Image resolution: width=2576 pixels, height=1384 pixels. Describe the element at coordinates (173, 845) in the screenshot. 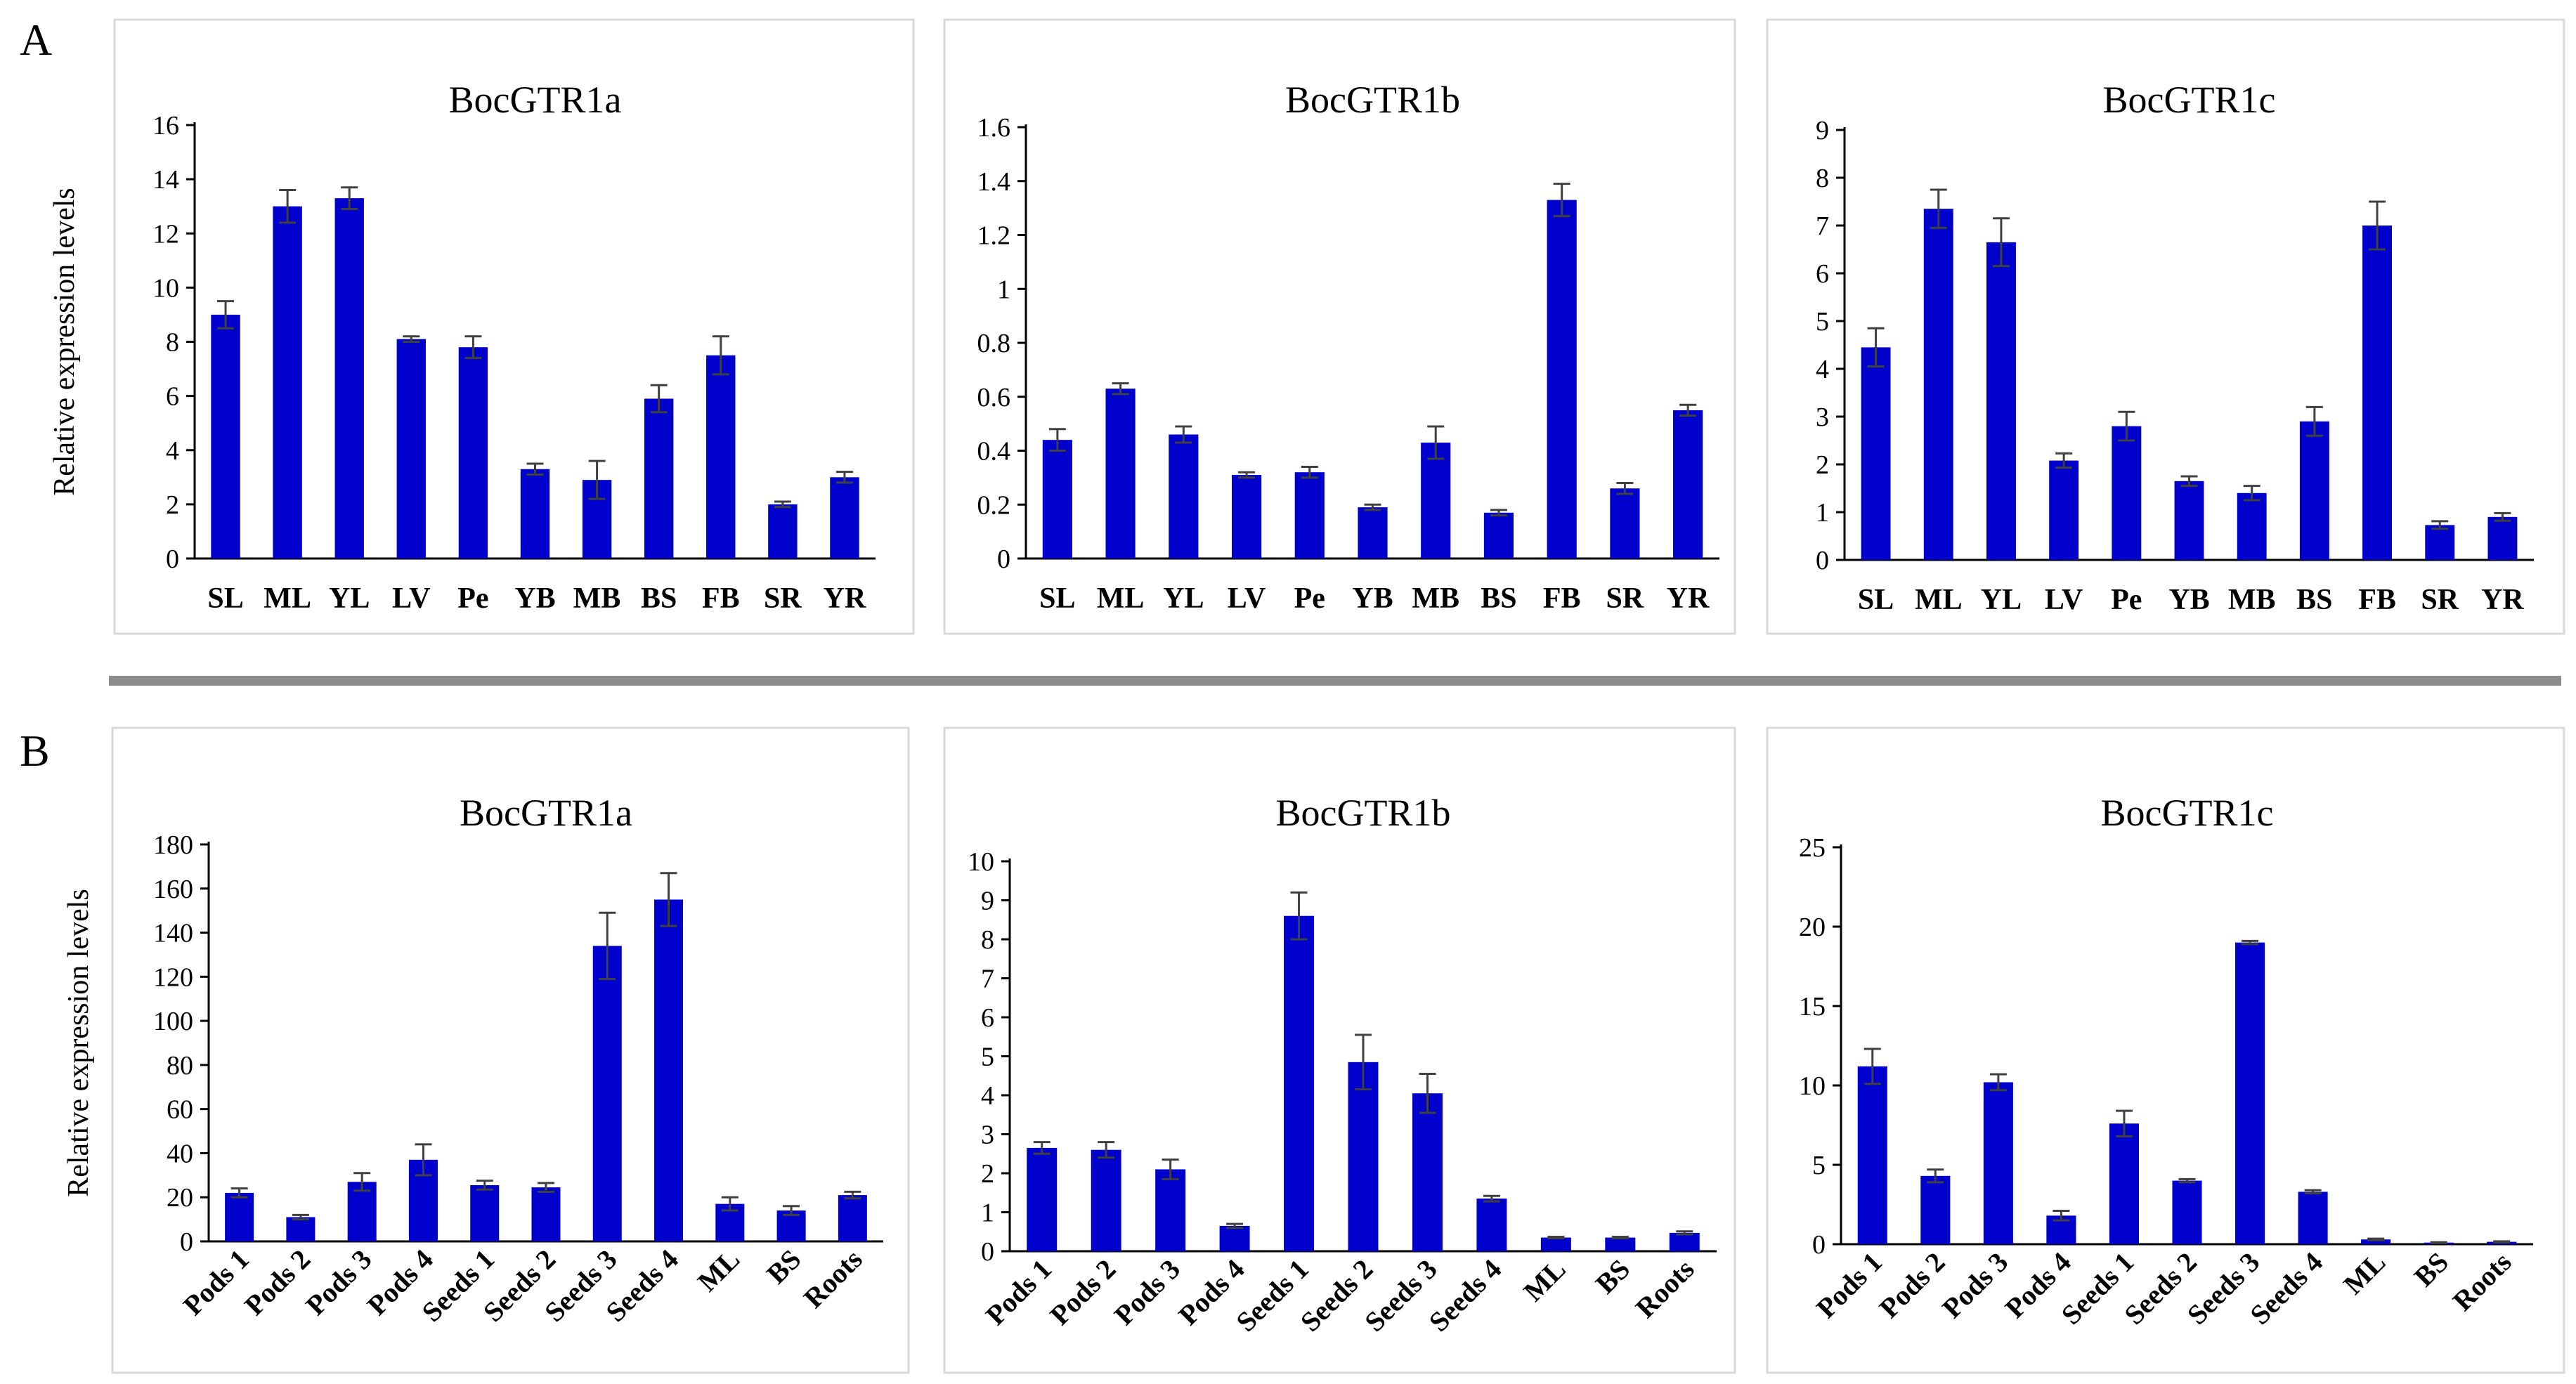

I see `y-tick-label: 180` at that location.